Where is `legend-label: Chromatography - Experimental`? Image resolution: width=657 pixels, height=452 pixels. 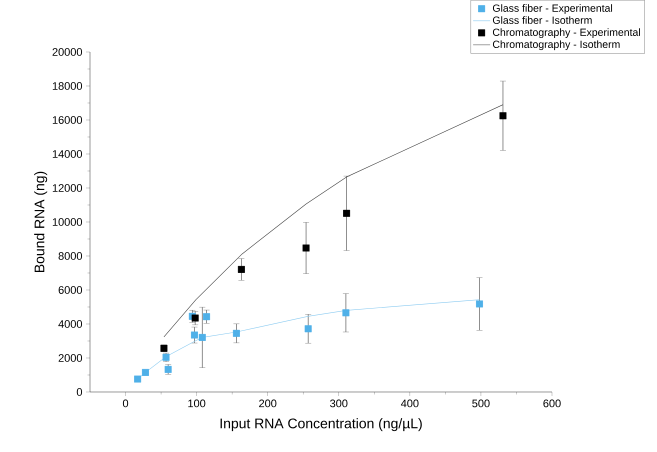
legend-label: Chromatography - Experimental is located at coordinates (566, 33).